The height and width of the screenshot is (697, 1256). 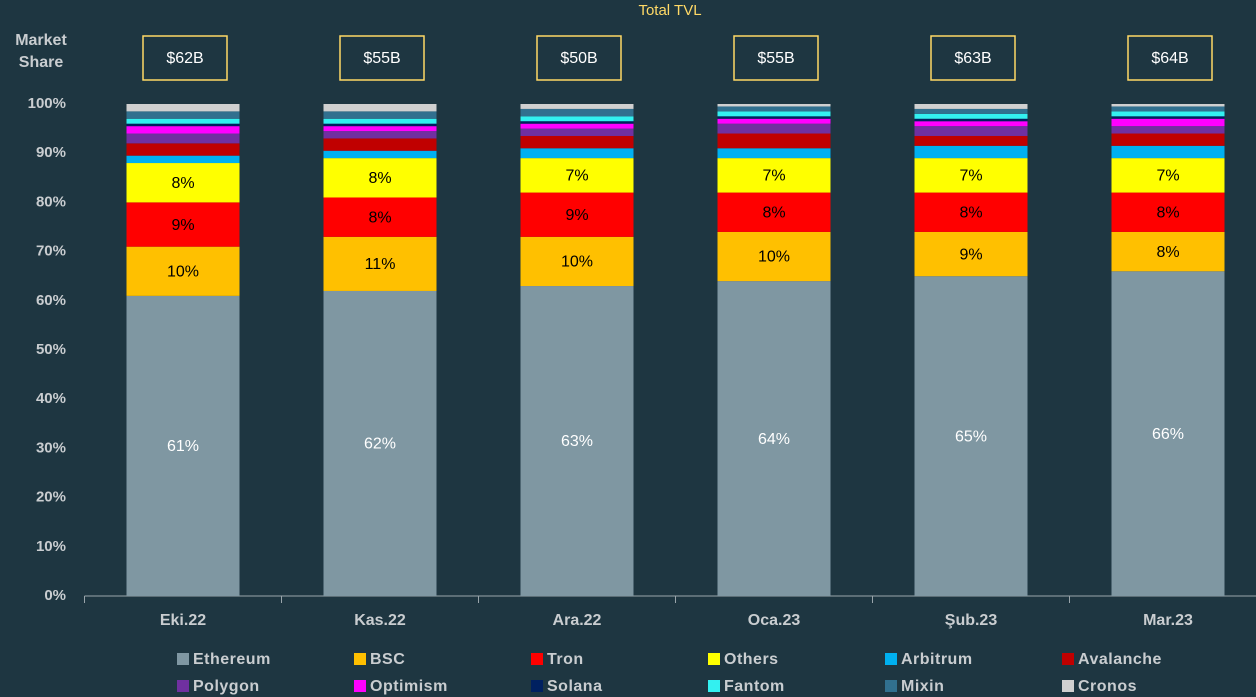 What do you see at coordinates (380, 620) in the screenshot?
I see `x-tick-label: Kas.22` at bounding box center [380, 620].